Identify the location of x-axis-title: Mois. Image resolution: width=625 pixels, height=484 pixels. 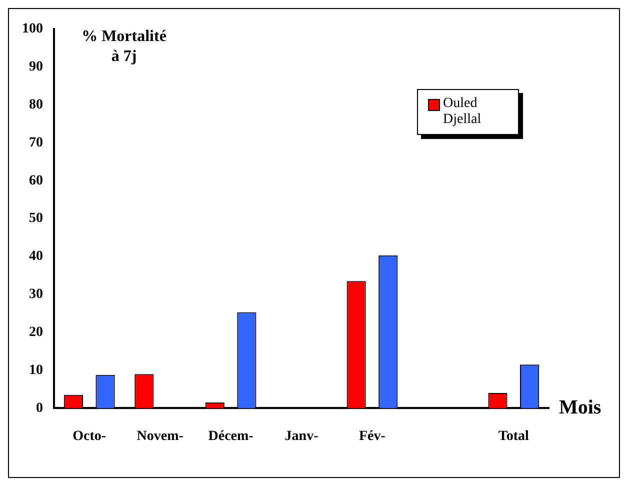
(580, 407).